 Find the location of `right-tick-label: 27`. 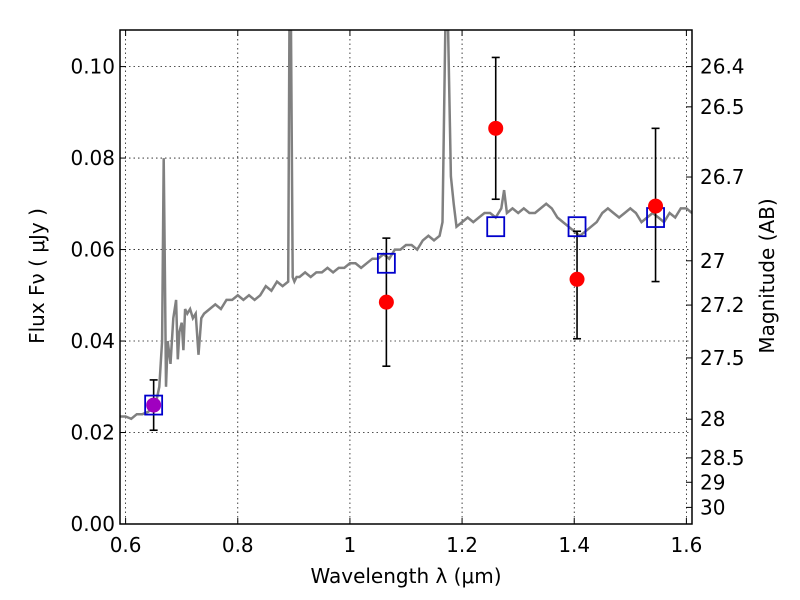

right-tick-label: 27 is located at coordinates (712, 261).